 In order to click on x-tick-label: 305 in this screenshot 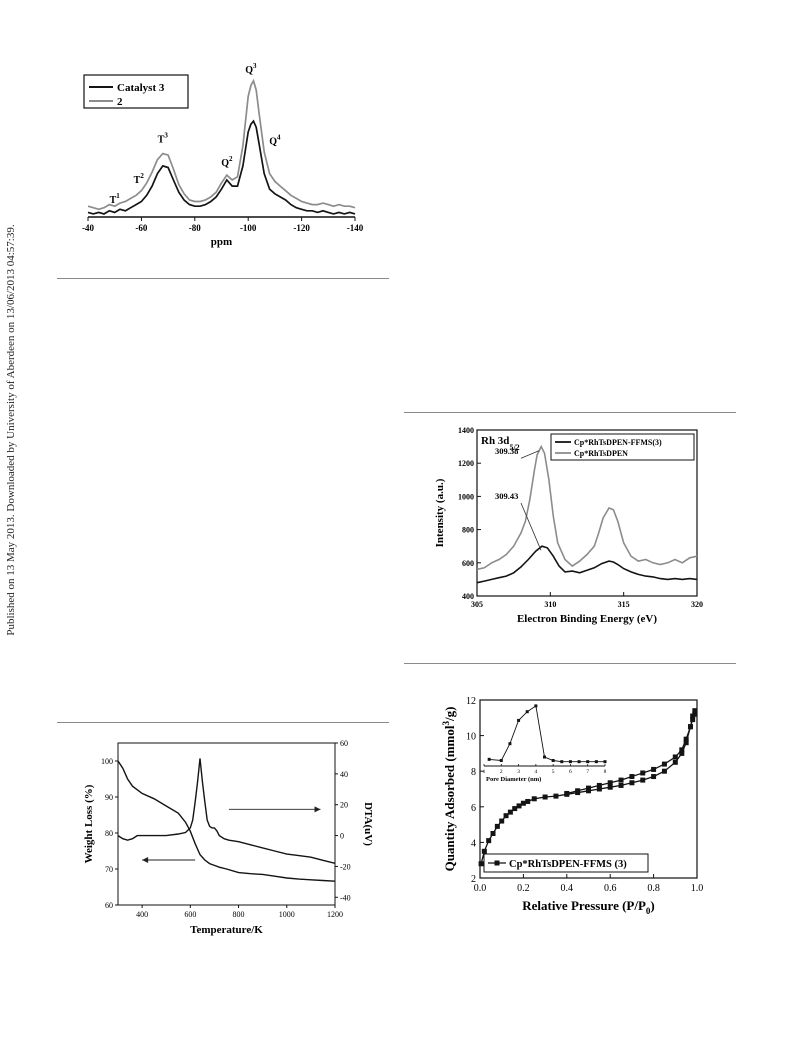, I will do `click(477, 604)`.